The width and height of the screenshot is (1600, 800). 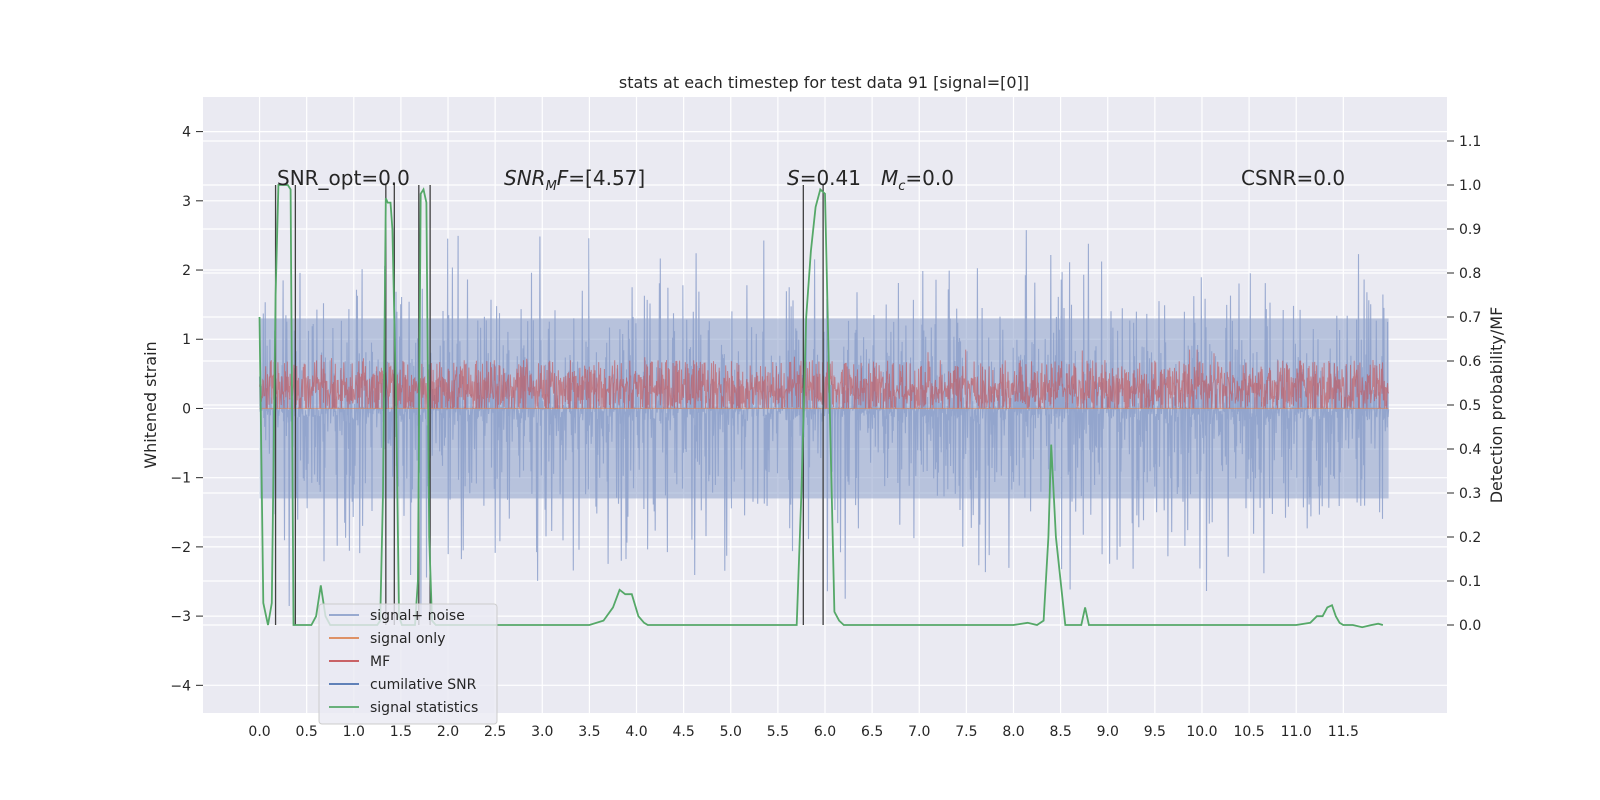 I want to click on x-tick-label: 11.0, so click(x=1296, y=732).